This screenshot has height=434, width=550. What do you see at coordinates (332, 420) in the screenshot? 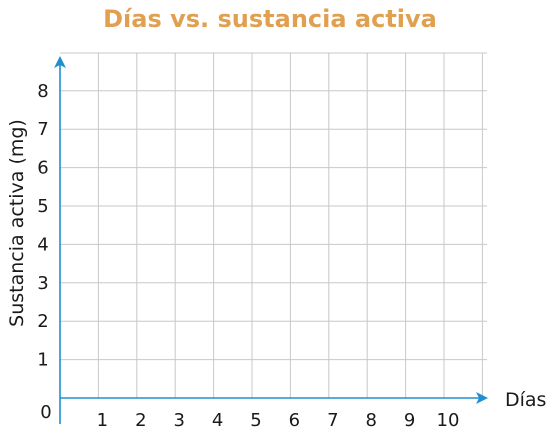
I see `x-tick-label: 7` at bounding box center [332, 420].